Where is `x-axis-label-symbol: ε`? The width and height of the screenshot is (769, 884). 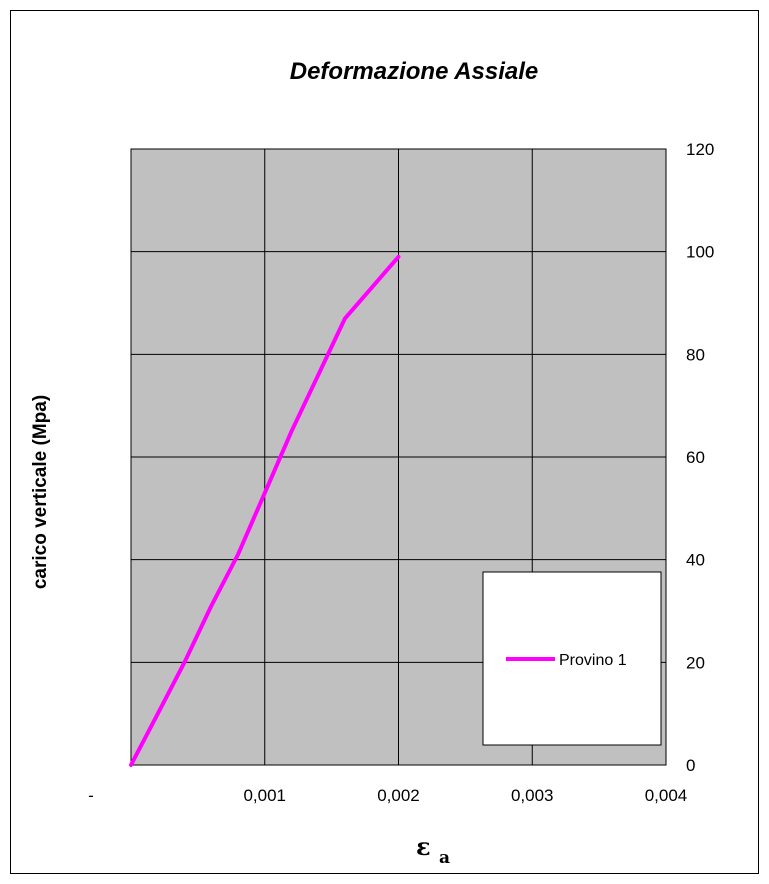
x-axis-label-symbol: ε is located at coordinates (423, 846).